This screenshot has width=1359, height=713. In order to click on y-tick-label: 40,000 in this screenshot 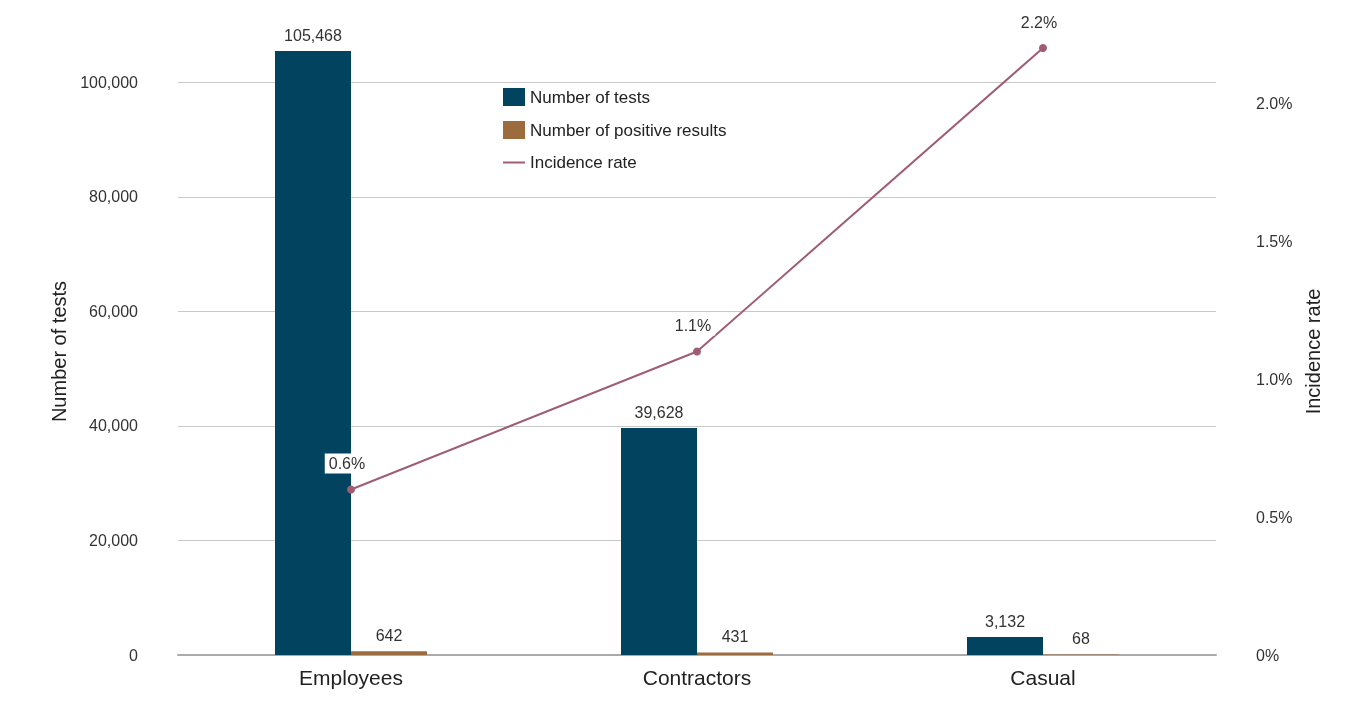, I will do `click(114, 426)`.